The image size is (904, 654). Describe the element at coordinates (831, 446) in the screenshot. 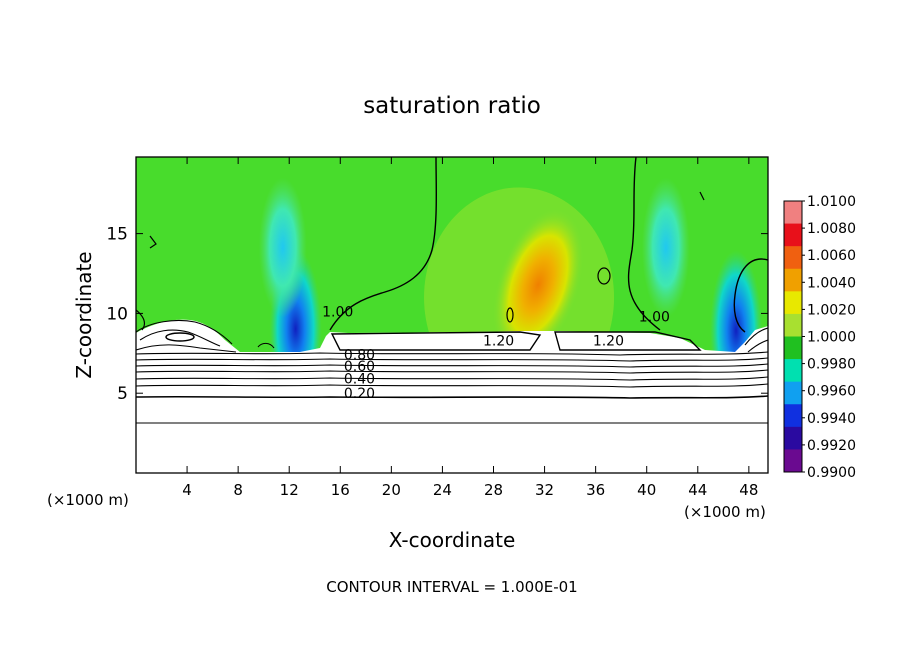

I see `colorbar-level-label: 0.9920` at that location.